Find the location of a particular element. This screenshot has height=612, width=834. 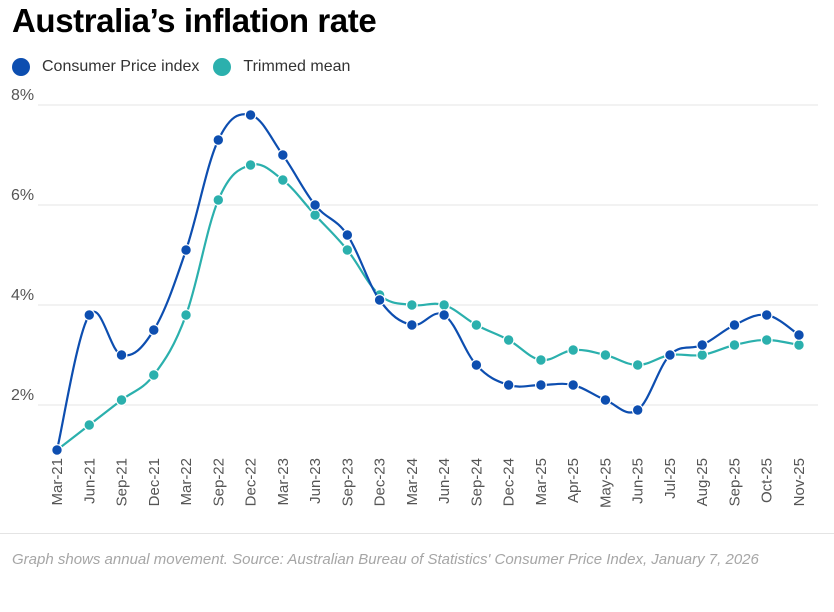

x-tick-label: Mar-23 is located at coordinates (283, 482).